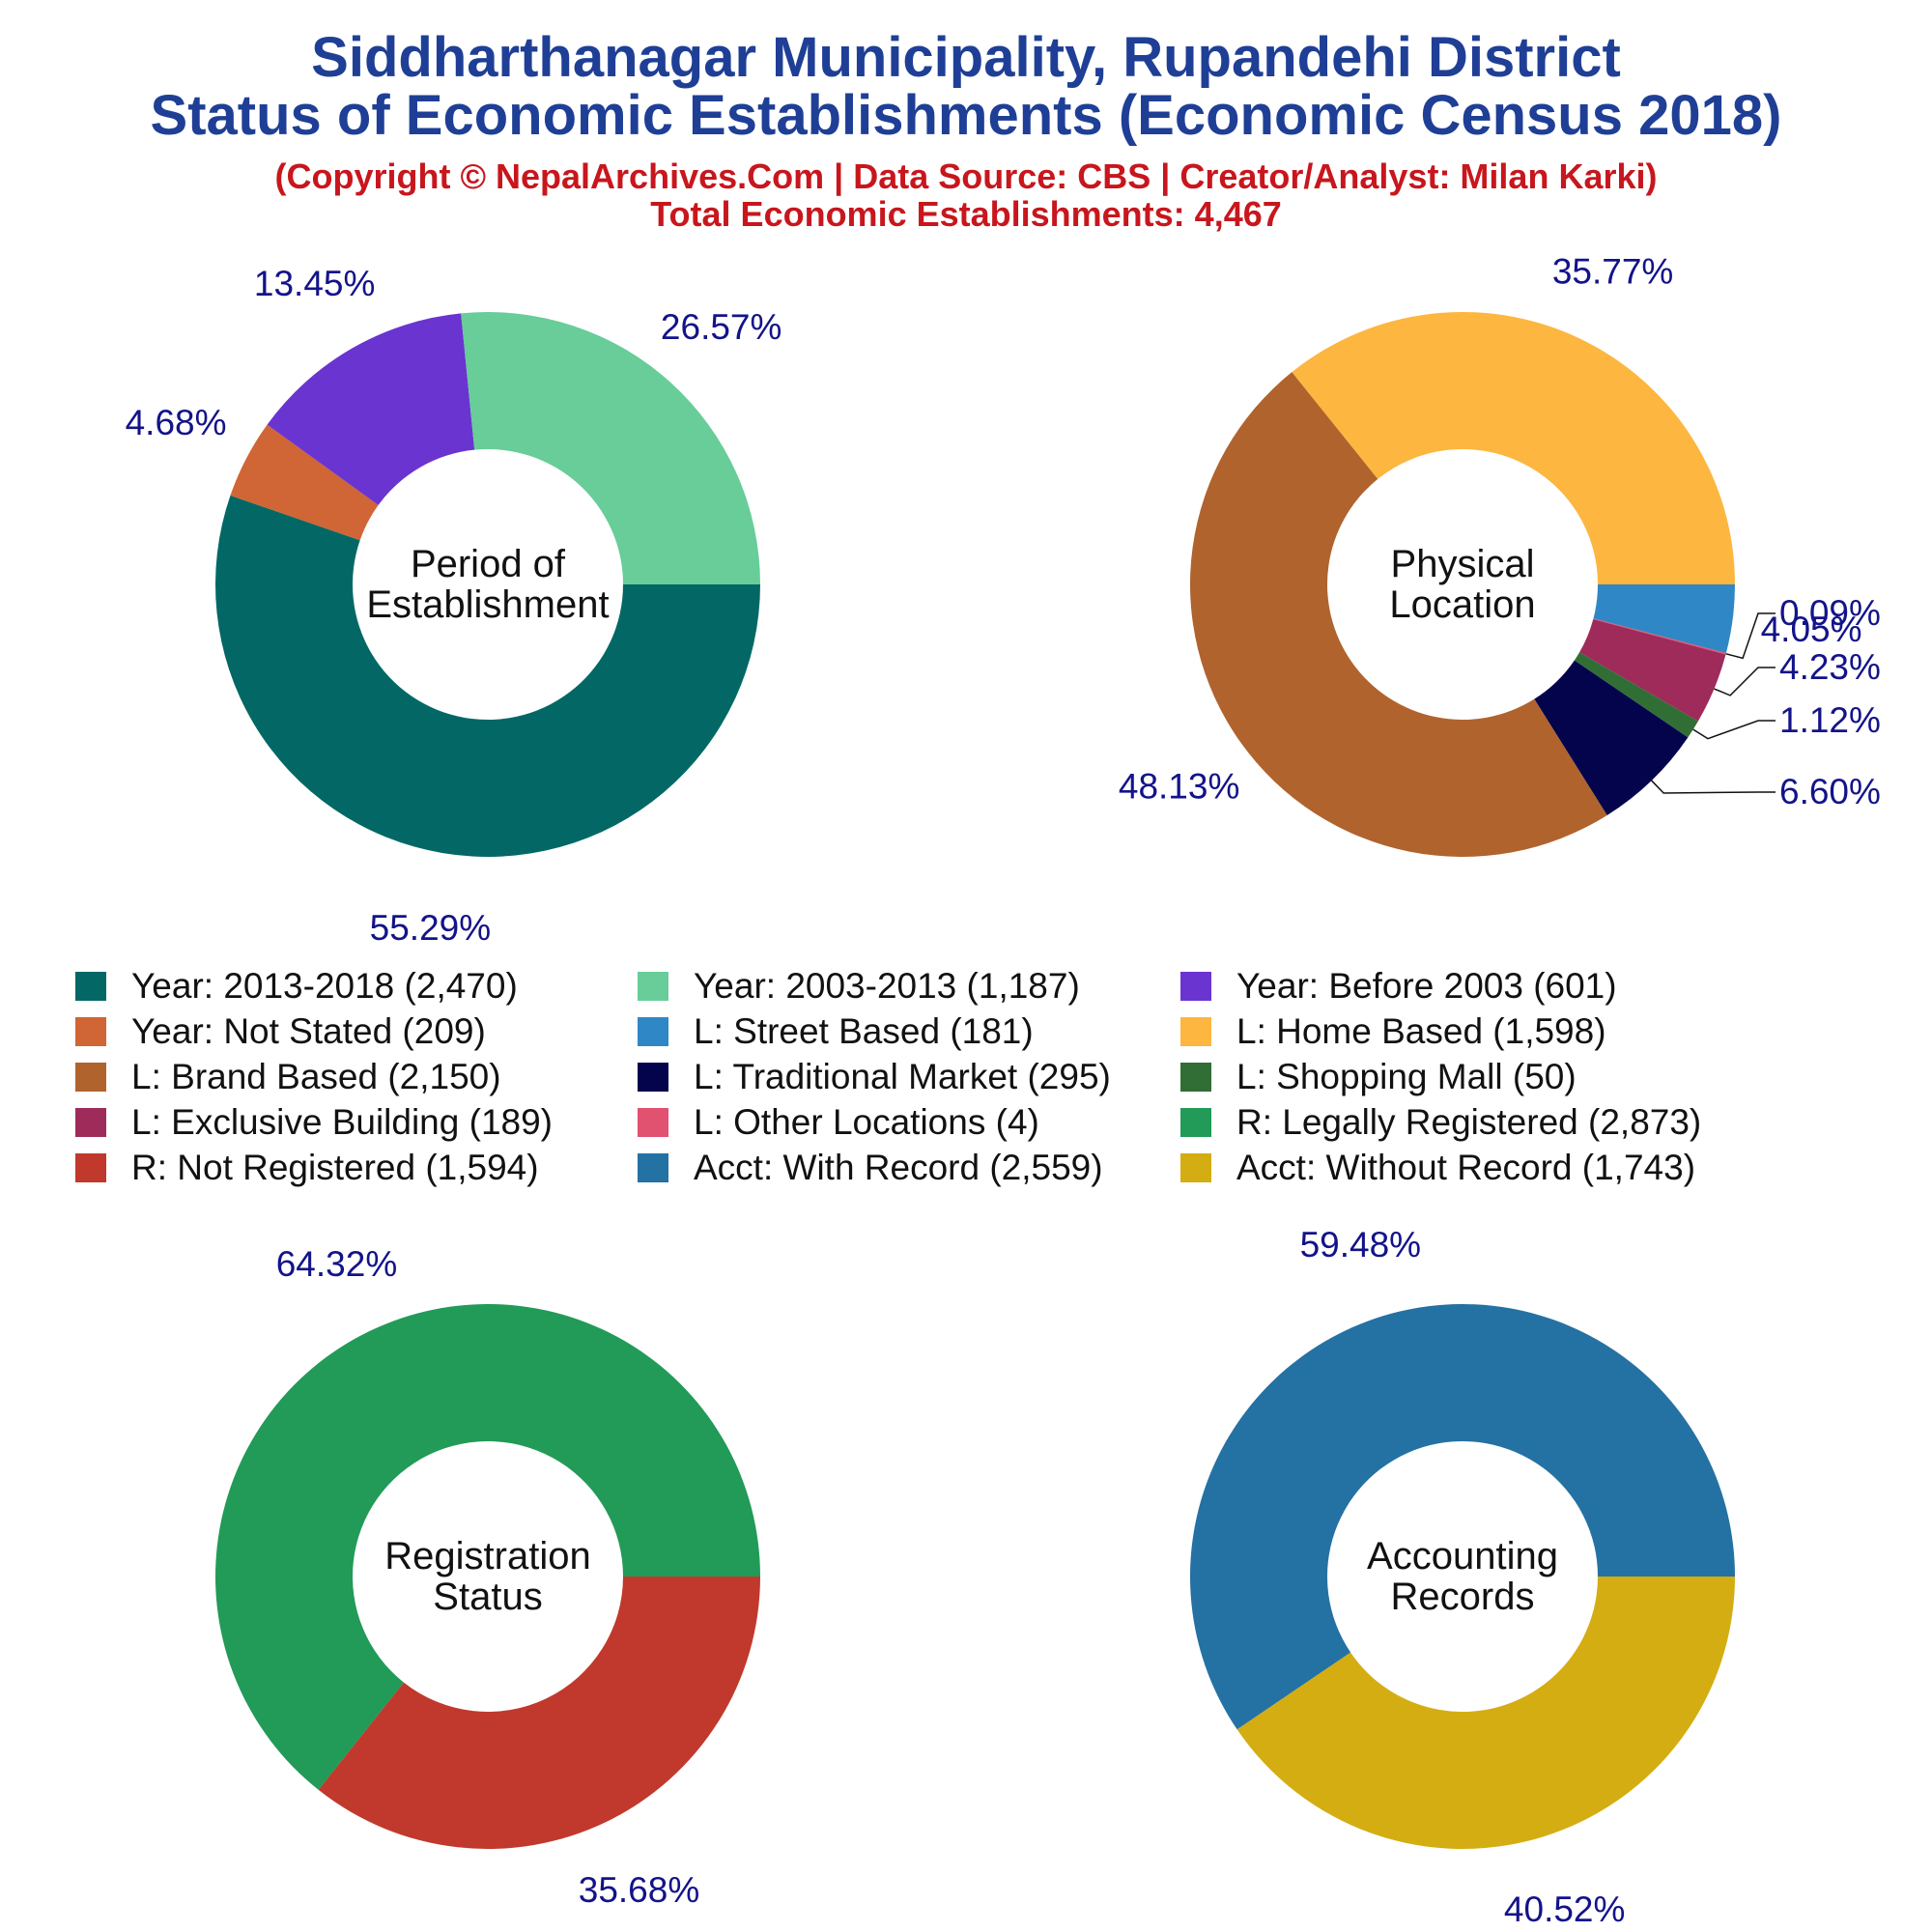 The width and height of the screenshot is (1932, 1932). What do you see at coordinates (1361, 1244) in the screenshot?
I see `percent-label: 59.48%` at bounding box center [1361, 1244].